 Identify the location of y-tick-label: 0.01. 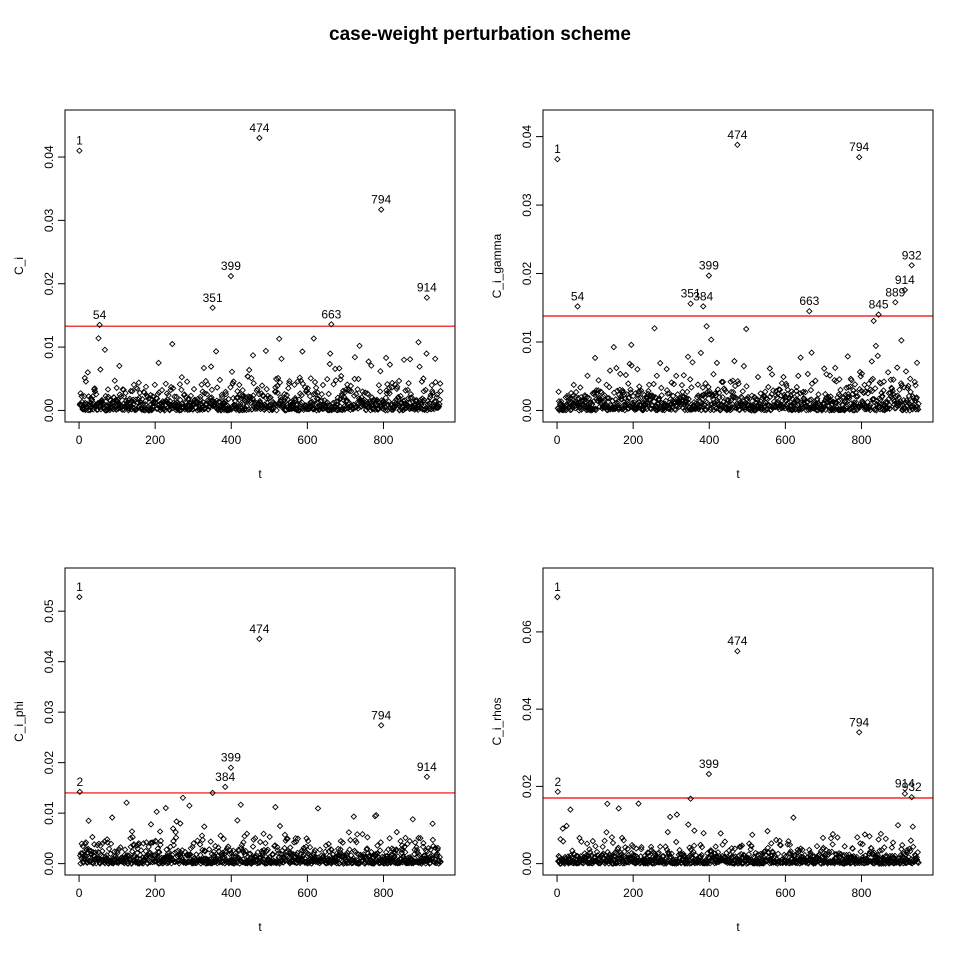
(49, 347).